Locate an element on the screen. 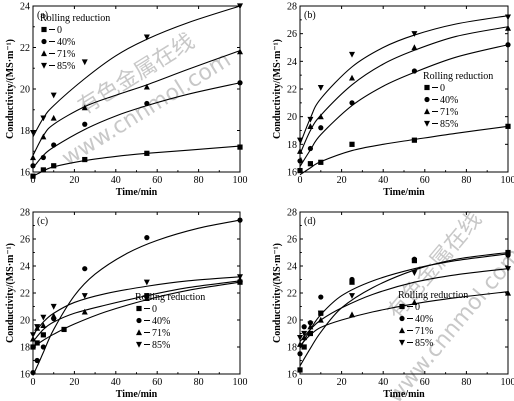 This screenshot has width=514, height=401. y-tick-label: 28 is located at coordinates (292, 213).